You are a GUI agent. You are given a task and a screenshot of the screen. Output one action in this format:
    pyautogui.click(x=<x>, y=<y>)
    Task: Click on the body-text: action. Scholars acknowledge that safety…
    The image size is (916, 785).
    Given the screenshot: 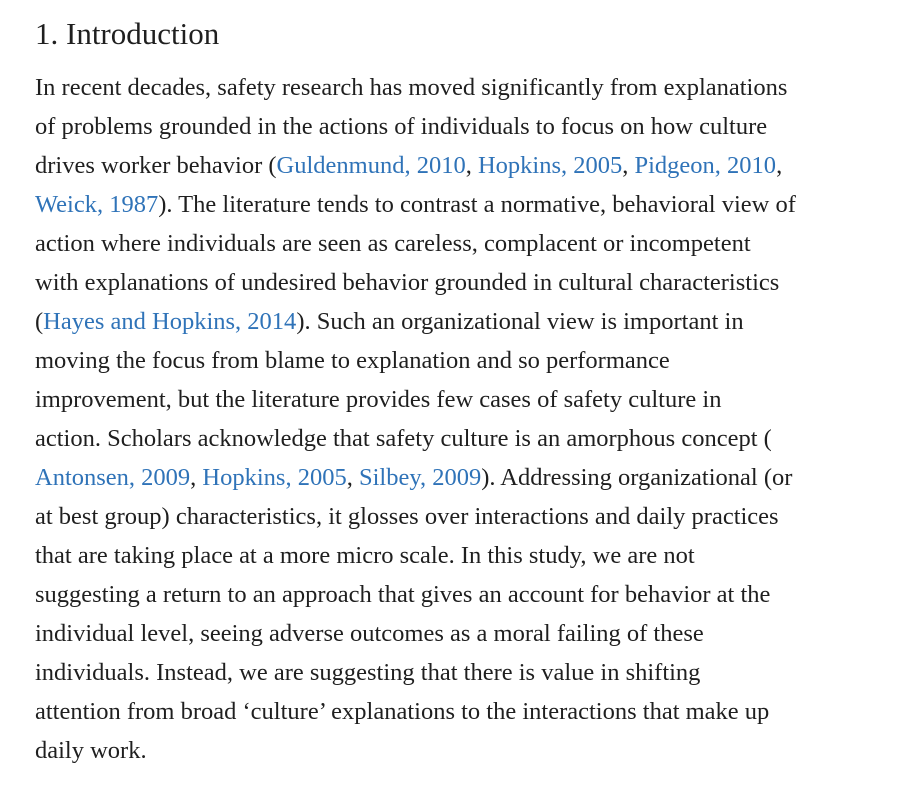 What is the action you would take?
    pyautogui.click(x=403, y=438)
    